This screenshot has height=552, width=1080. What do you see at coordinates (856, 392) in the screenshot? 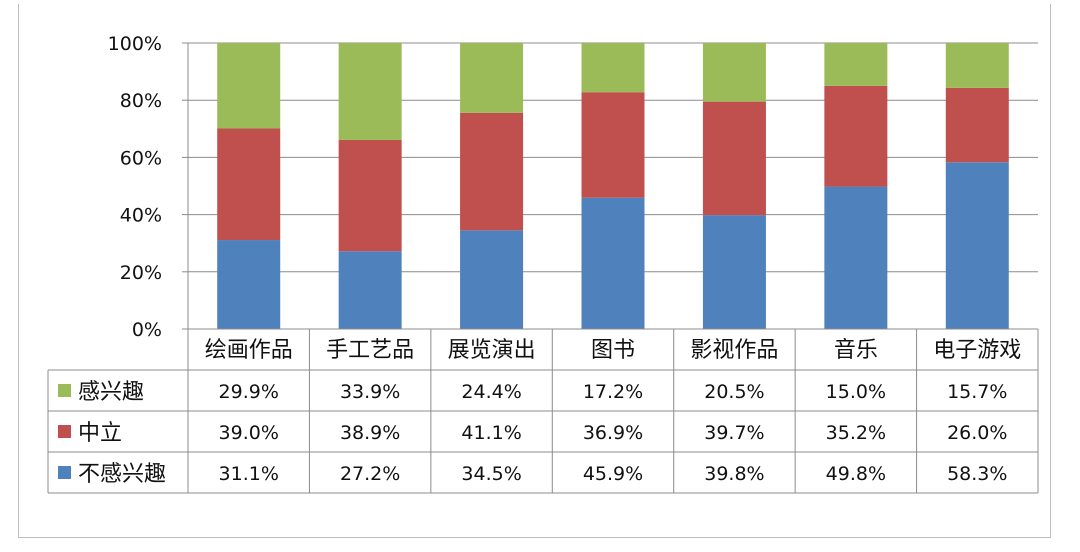
I see `data-label-感兴趣: 15.0%` at bounding box center [856, 392].